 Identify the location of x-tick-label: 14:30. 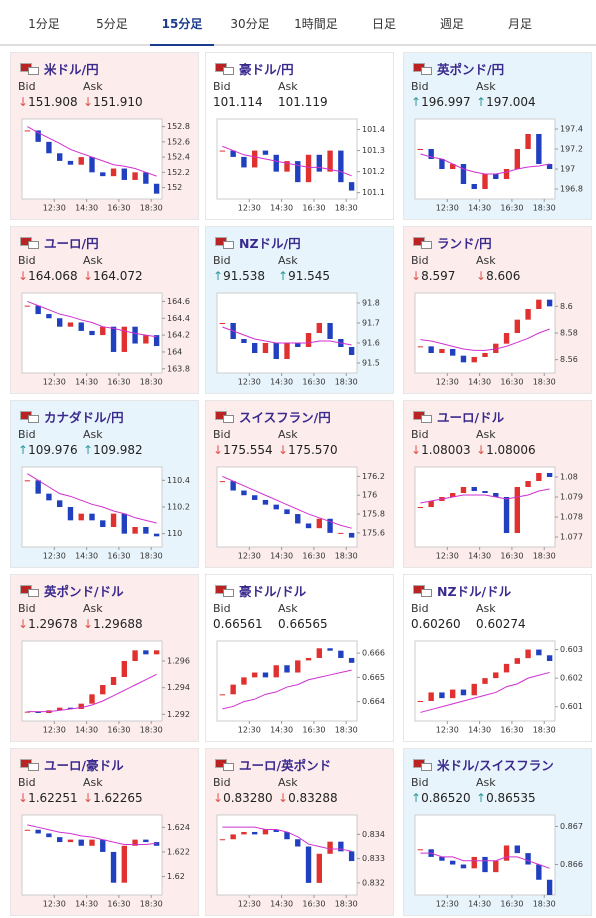
(281, 208).